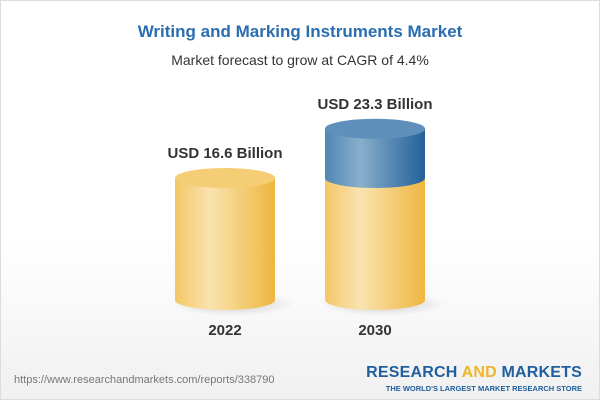 The width and height of the screenshot is (600, 400). I want to click on x-tick-label: 2022, so click(224, 330).